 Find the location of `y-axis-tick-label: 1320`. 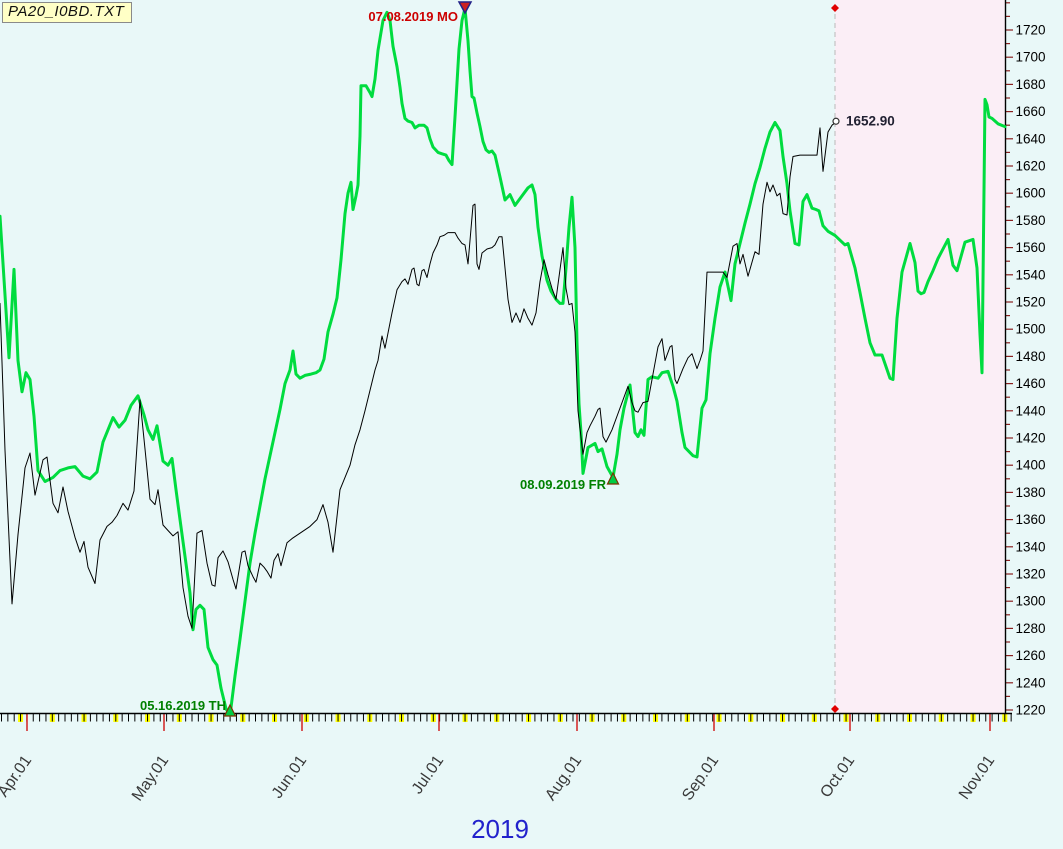

y-axis-tick-label: 1320 is located at coordinates (1031, 574).